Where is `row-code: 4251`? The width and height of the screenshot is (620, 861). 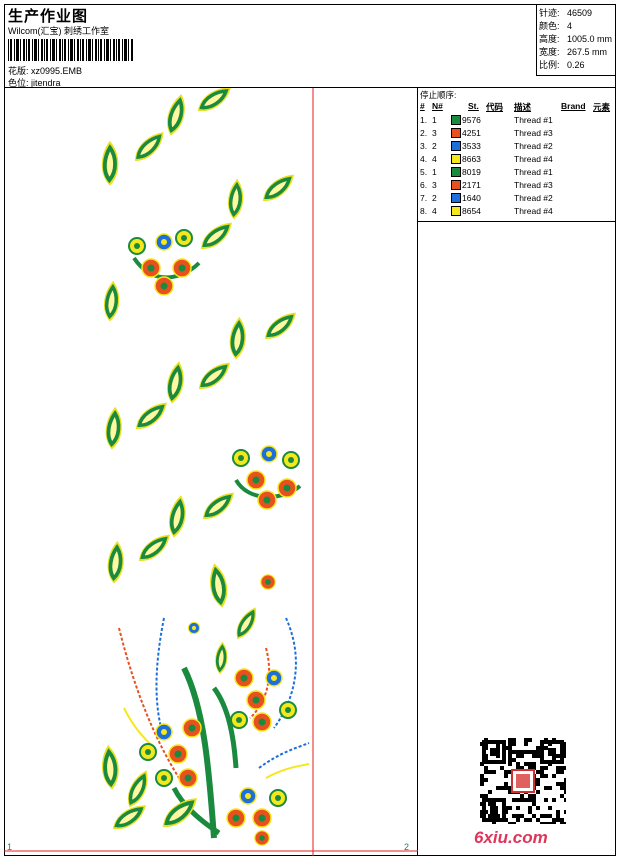
row-code: 4251 is located at coordinates (471, 133).